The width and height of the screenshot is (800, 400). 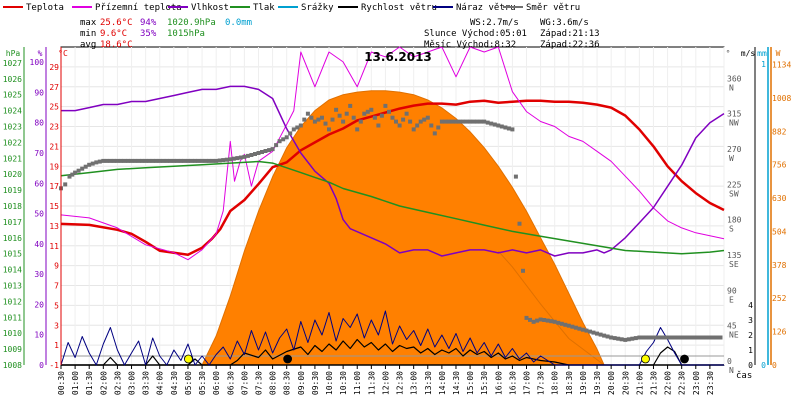 What do you see at coordinates (774, 365) in the screenshot?
I see `solar-axis-tick: 0` at bounding box center [774, 365].